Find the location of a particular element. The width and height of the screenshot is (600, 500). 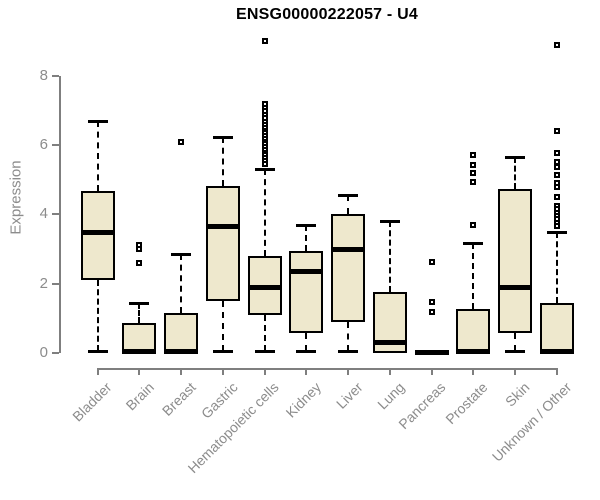

y-axis-label: Expression is located at coordinates (16, 197).